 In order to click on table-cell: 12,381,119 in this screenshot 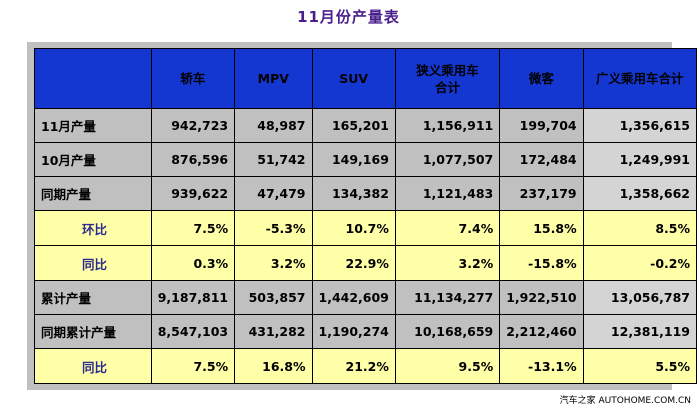, I will do `click(639, 331)`.